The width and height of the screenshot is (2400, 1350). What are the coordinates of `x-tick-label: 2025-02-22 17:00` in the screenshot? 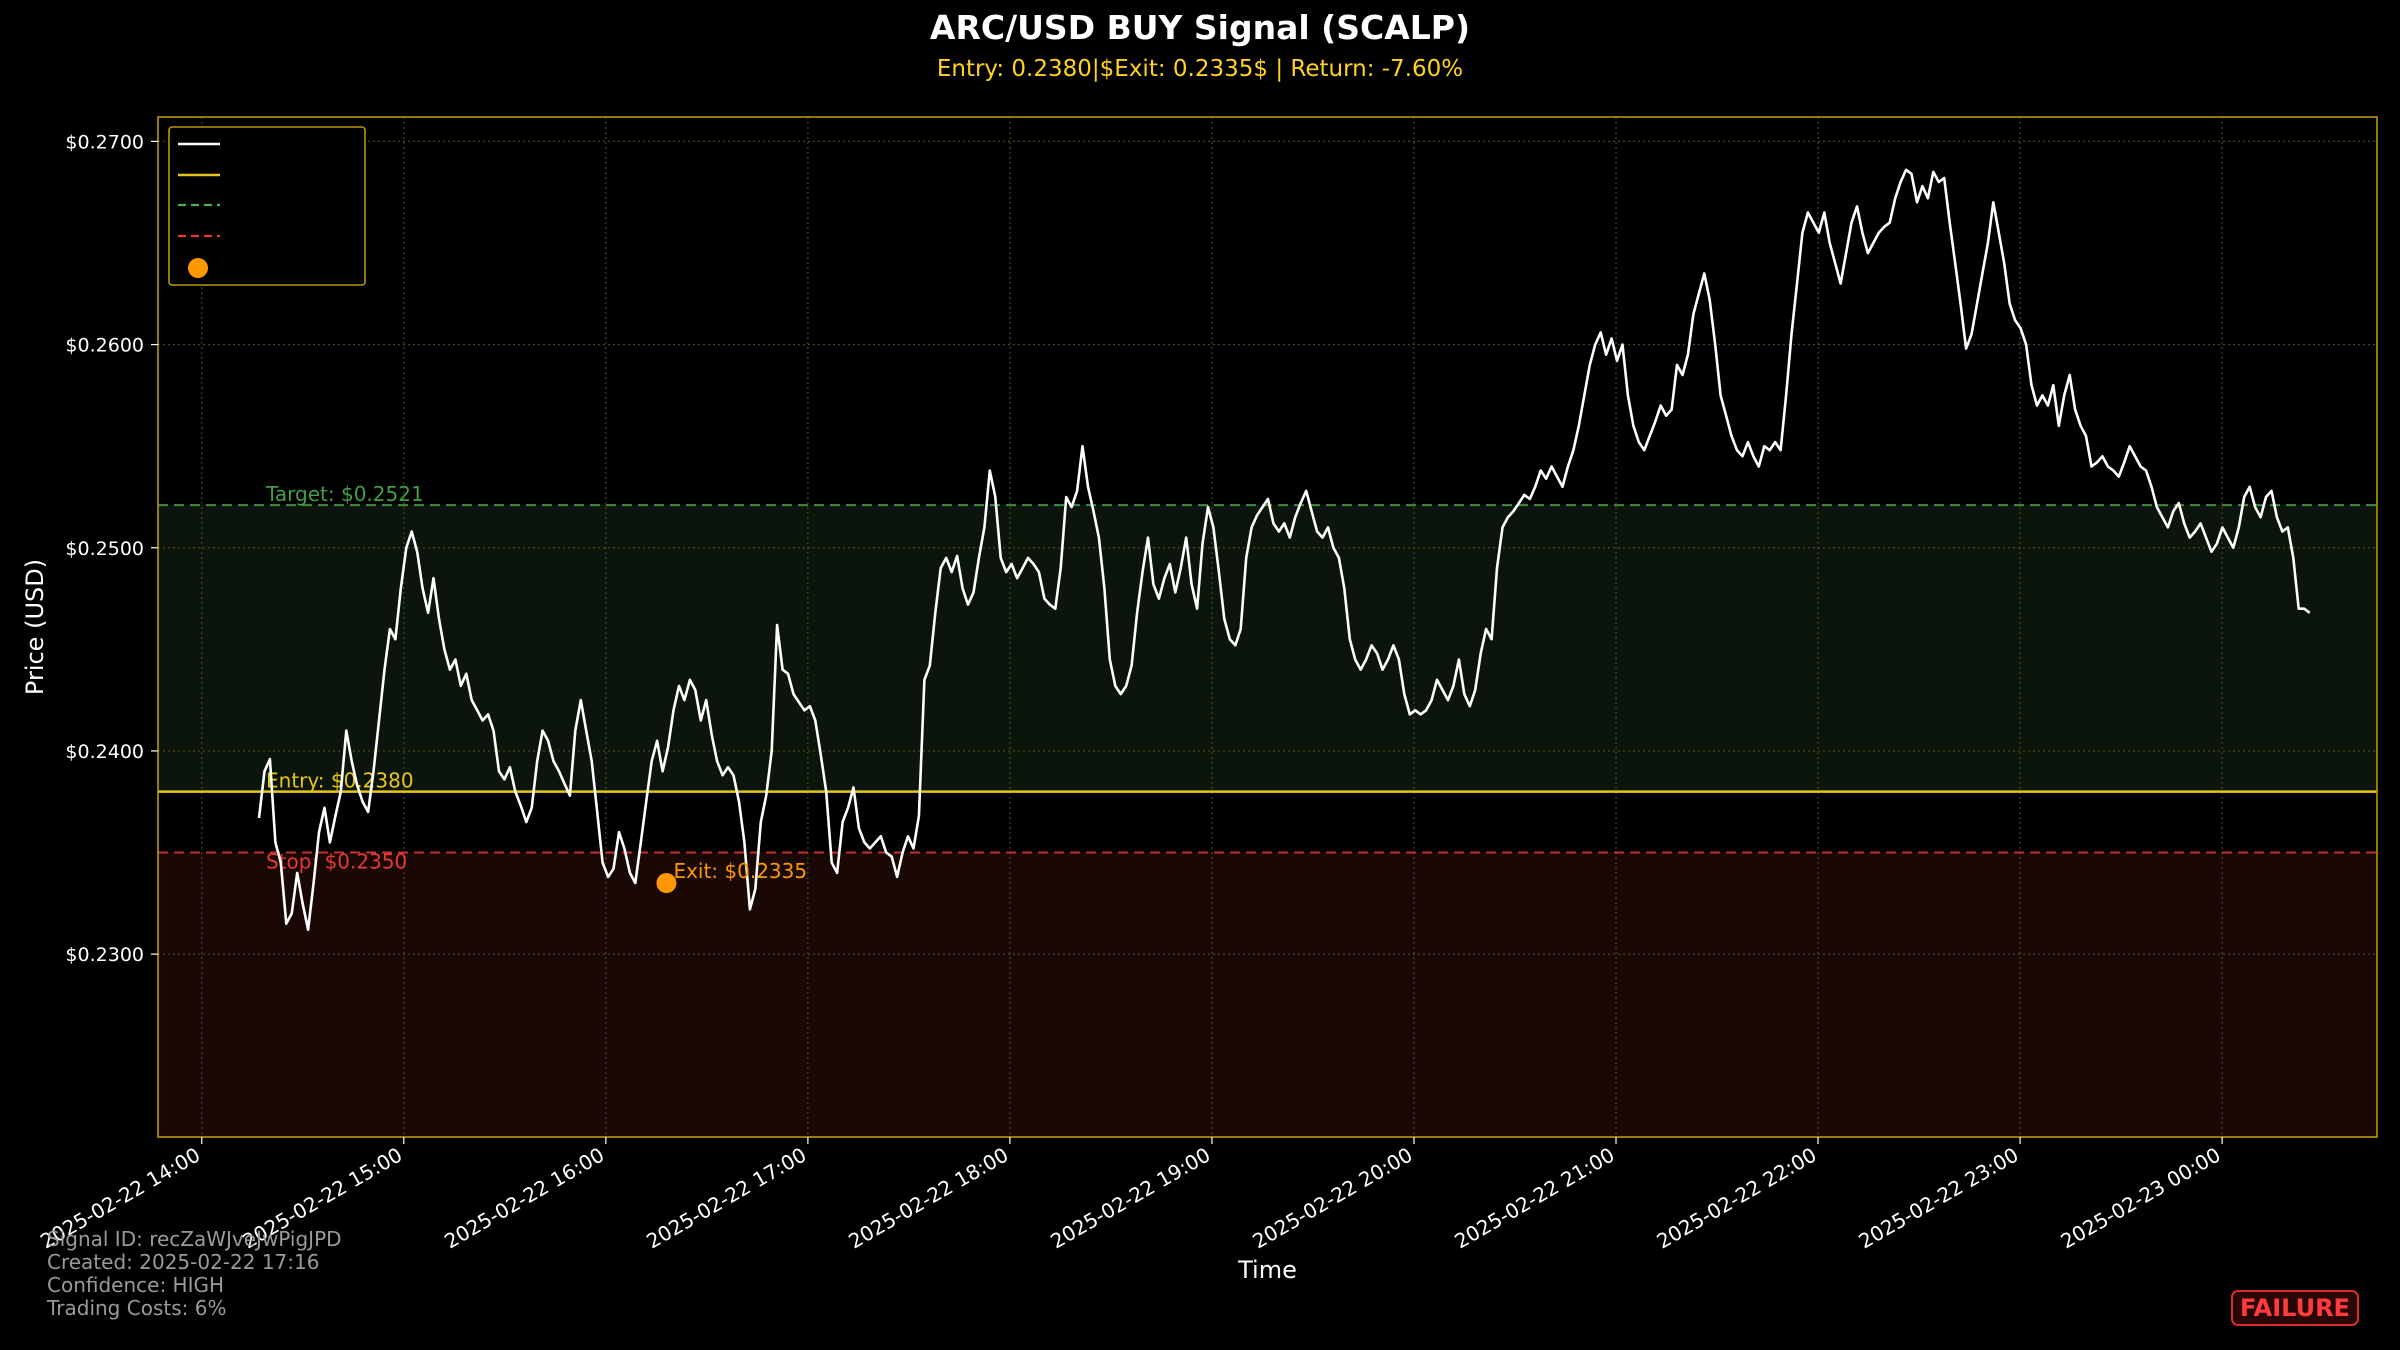 It's located at (726, 1198).